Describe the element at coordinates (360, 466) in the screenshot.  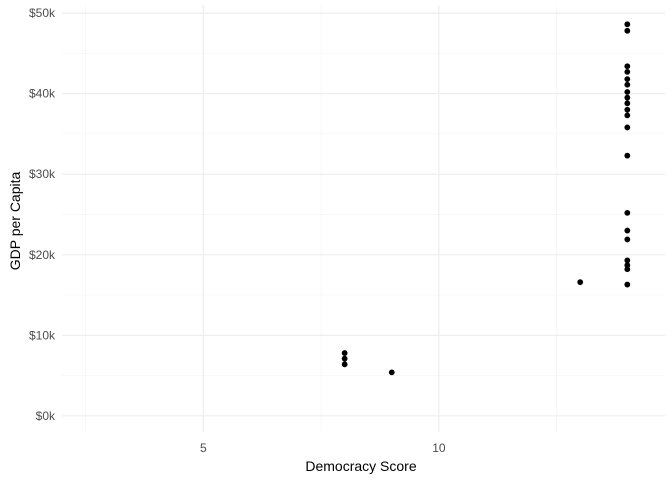
I see `x-axis-title: Democracy Score` at that location.